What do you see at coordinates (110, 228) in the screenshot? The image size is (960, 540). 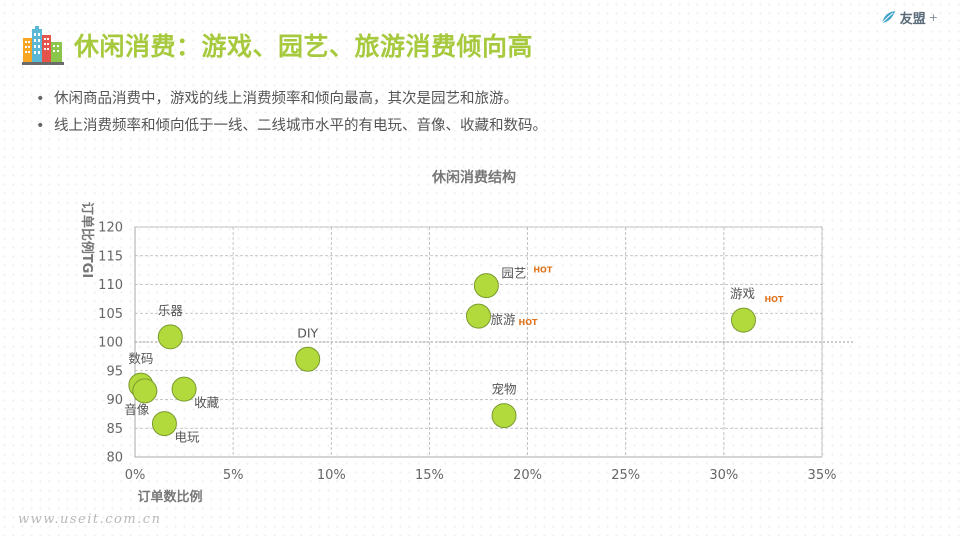 I see `y-tick-label: 120` at bounding box center [110, 228].